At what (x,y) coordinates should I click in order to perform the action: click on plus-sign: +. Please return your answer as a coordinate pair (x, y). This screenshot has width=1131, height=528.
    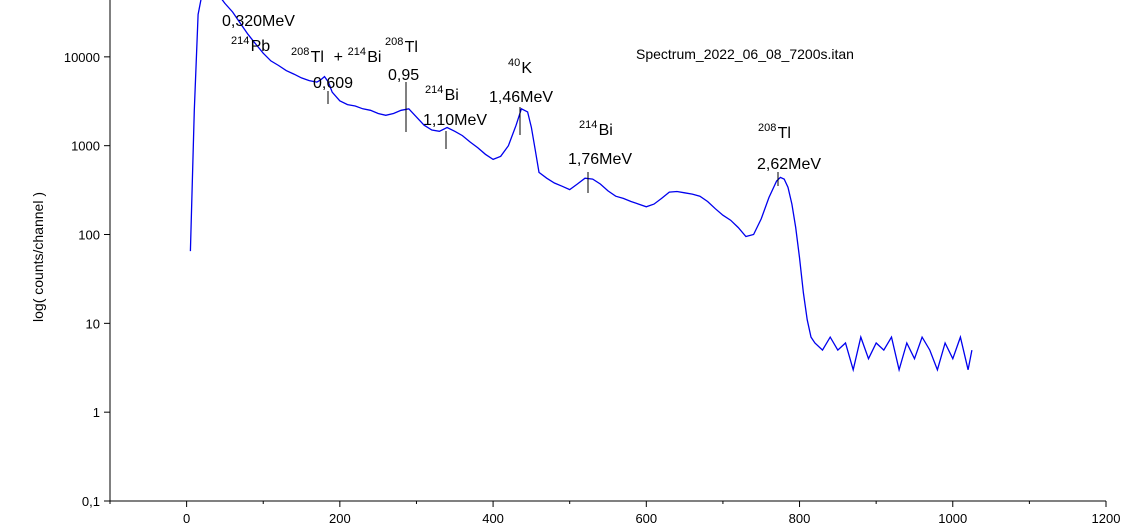
    Looking at the image, I should click on (338, 57).